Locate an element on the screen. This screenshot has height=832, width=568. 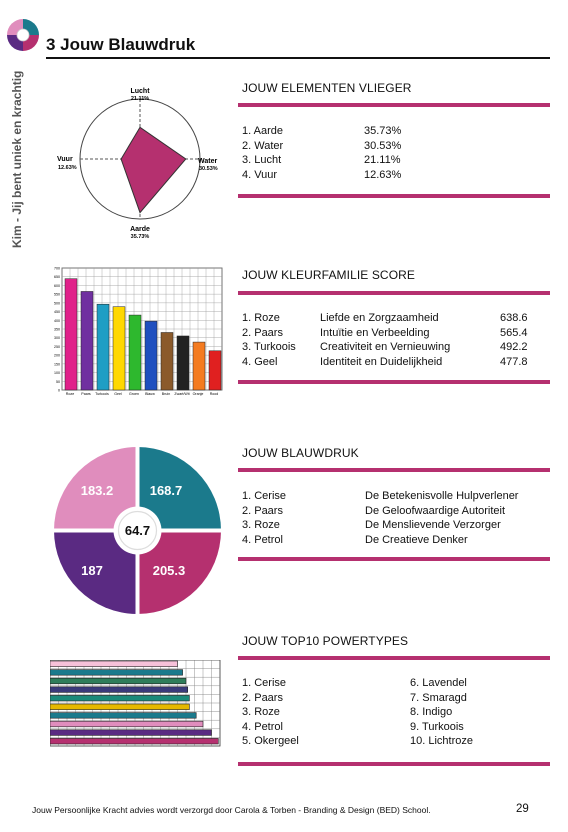
blueprint-heading: JOUW BLAUWDRUK is located at coordinates (300, 453).